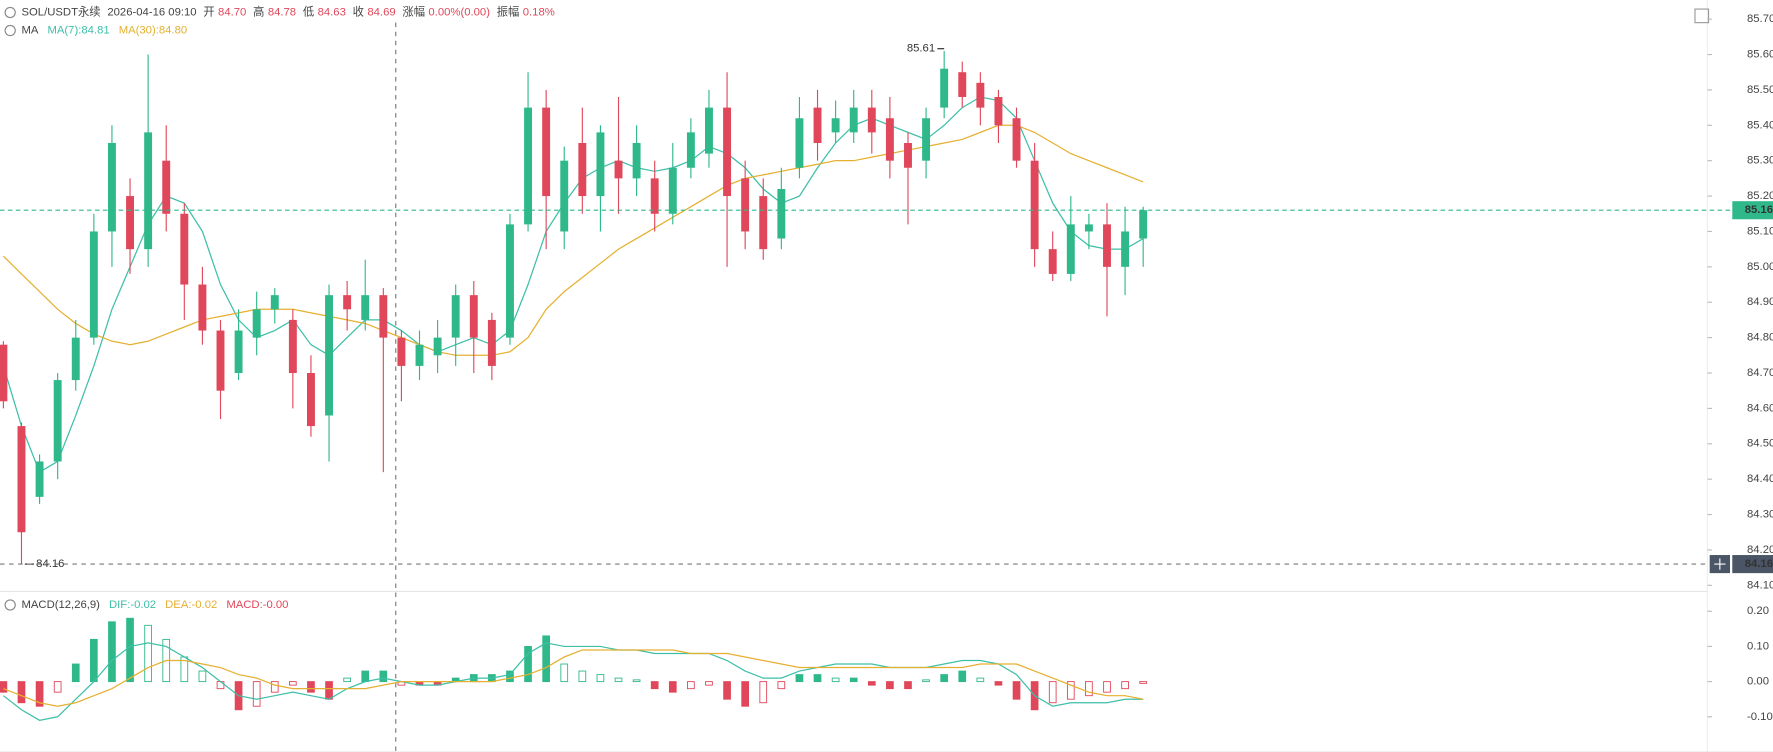 The width and height of the screenshot is (1773, 752). What do you see at coordinates (308, 11) in the screenshot?
I see `field-name: 低` at bounding box center [308, 11].